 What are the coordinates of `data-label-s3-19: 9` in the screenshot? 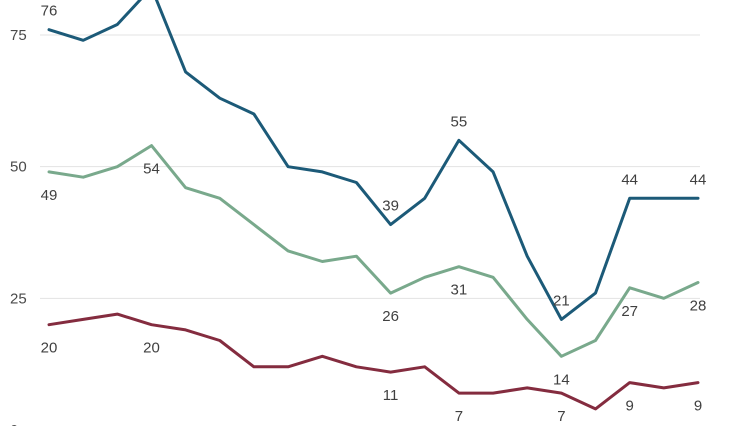 It's located at (698, 406).